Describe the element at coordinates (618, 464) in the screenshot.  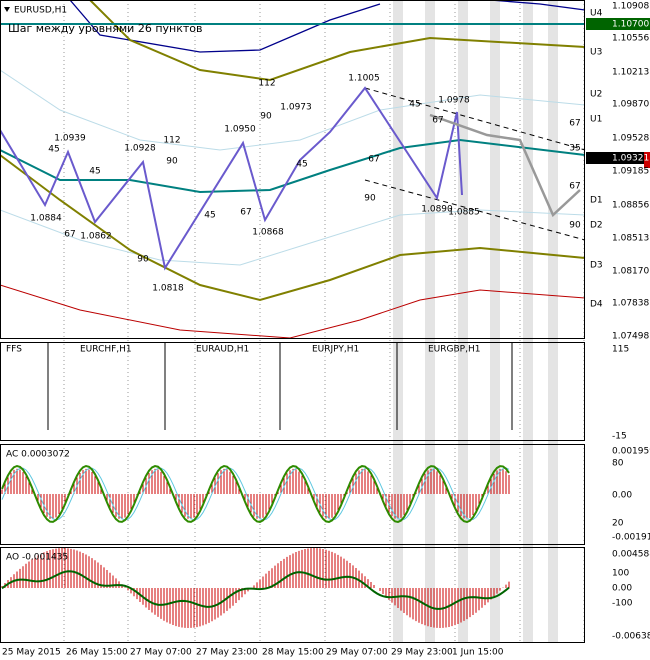
I see `label: 80` at that location.